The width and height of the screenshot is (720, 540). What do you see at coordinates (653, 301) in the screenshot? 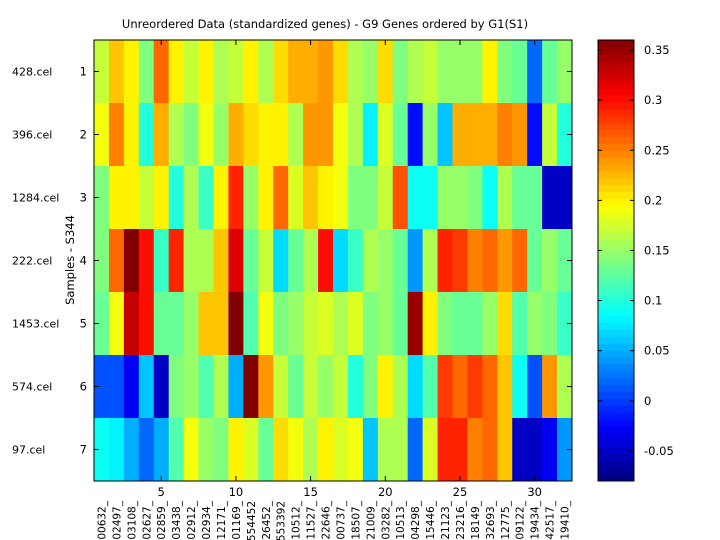
I see `colorbar-tick-label: 0.1` at bounding box center [653, 301].